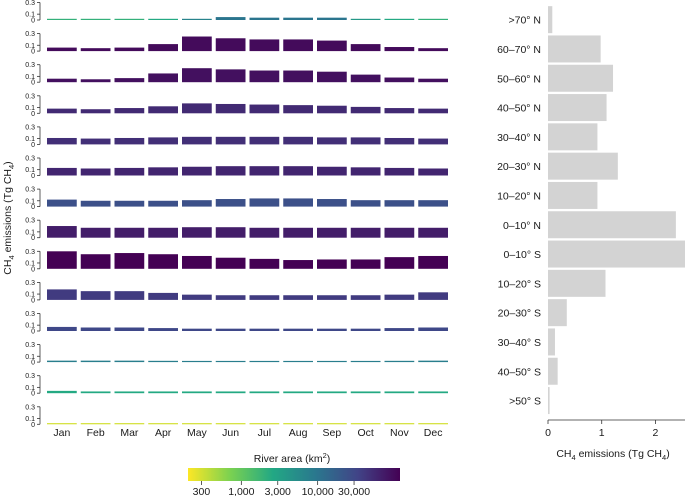  I want to click on latitude-x-tick-label: 2, so click(656, 433).